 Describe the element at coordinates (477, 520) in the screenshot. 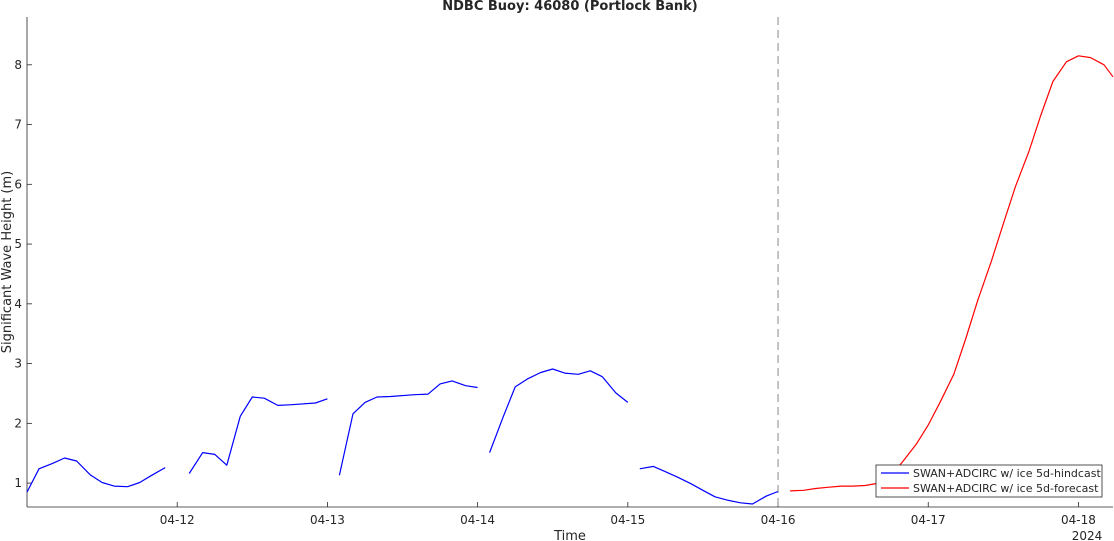

I see `x-tick-label: 04-14` at that location.